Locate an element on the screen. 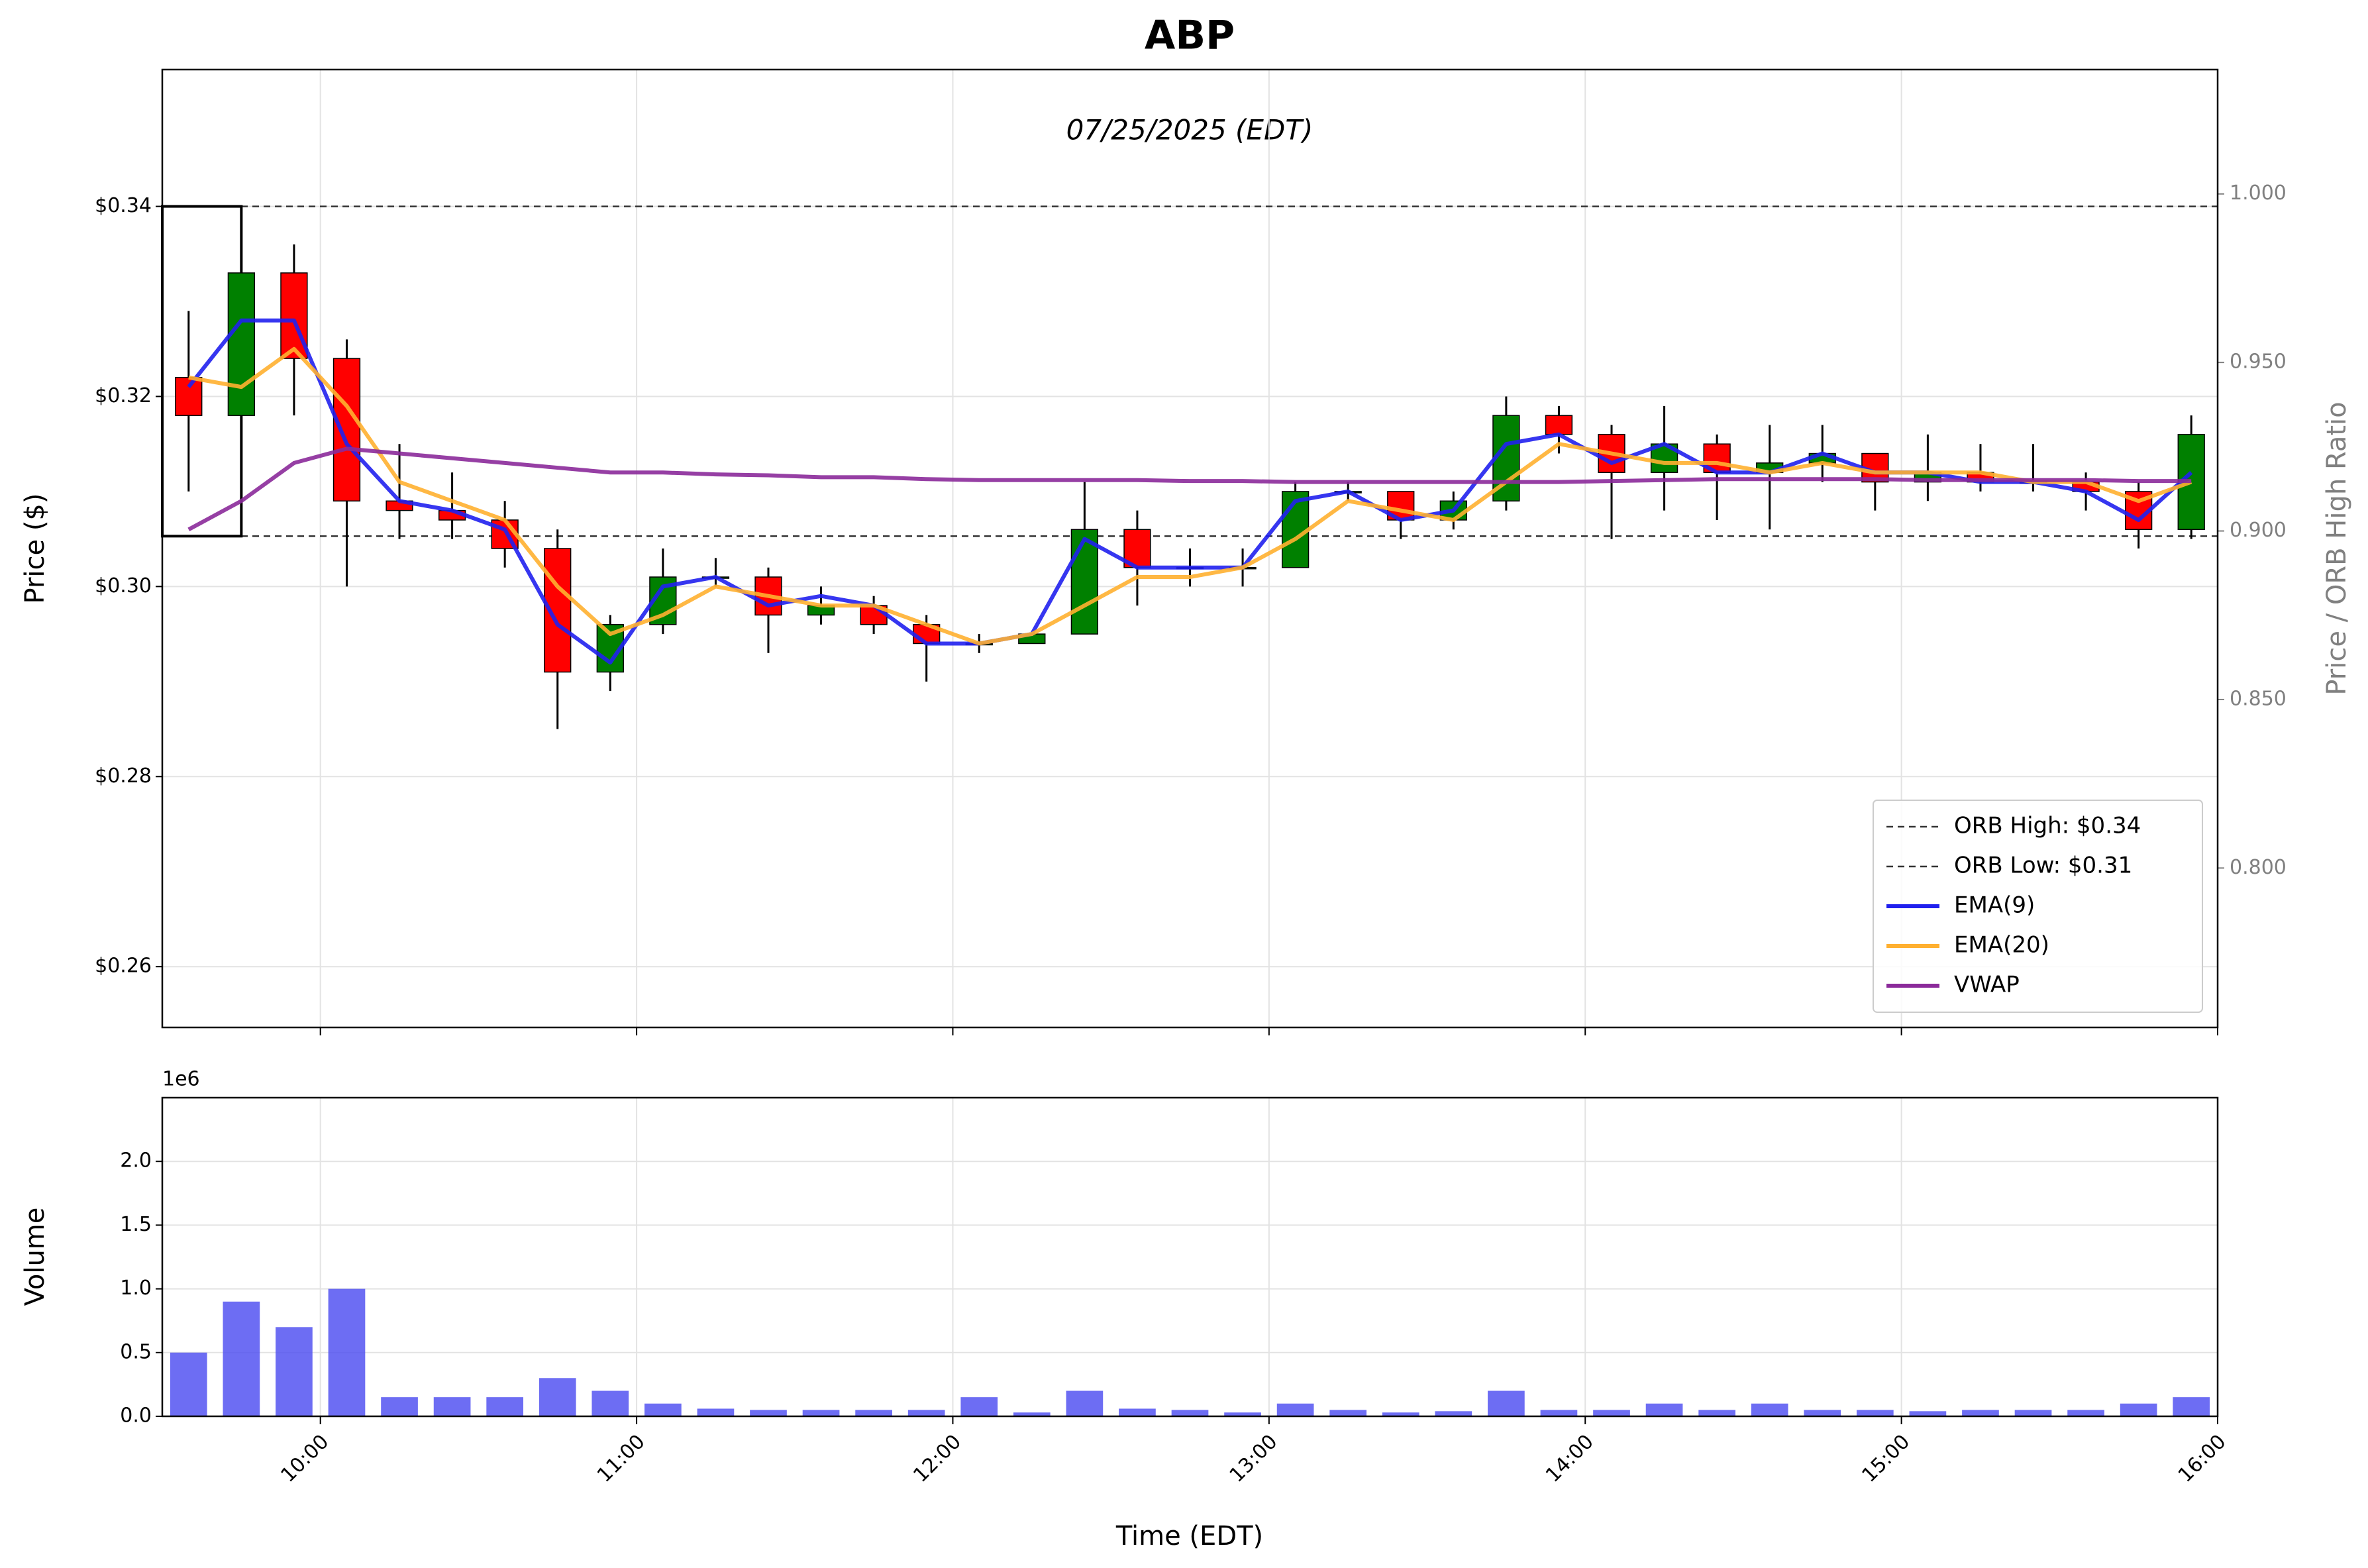 This screenshot has height=1568, width=2368. y-tick-label: 0.0 is located at coordinates (136, 1416).